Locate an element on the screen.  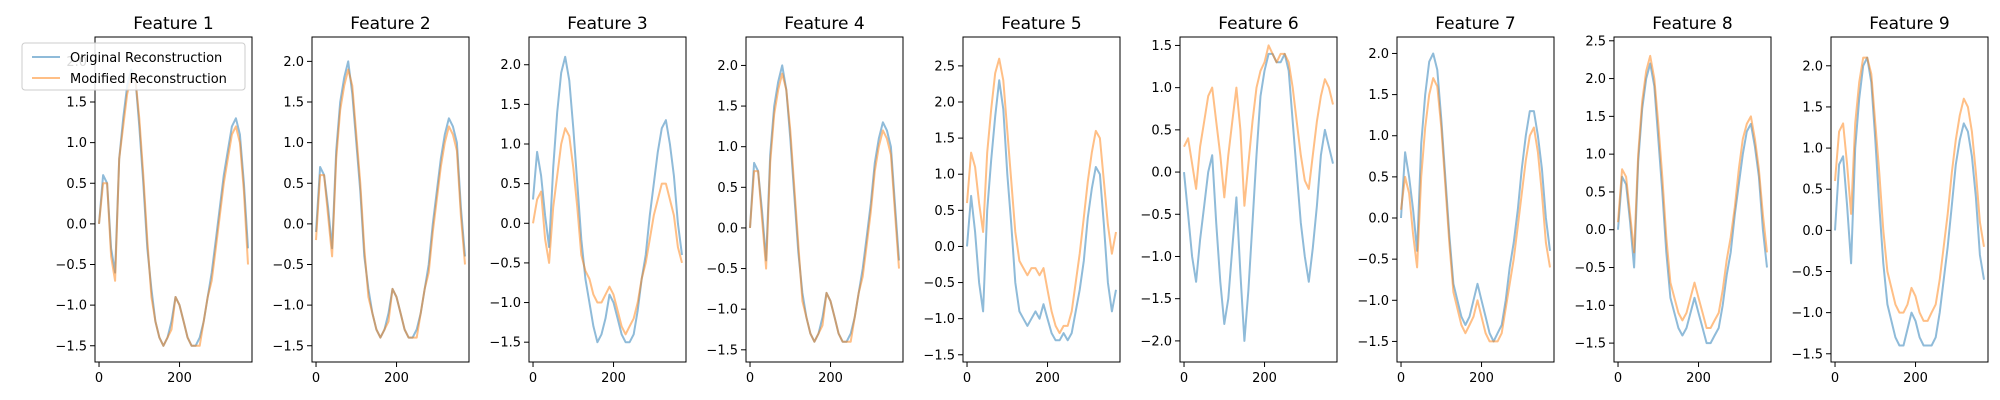
legend-label-modified: Modified Reconstruction is located at coordinates (148, 79).